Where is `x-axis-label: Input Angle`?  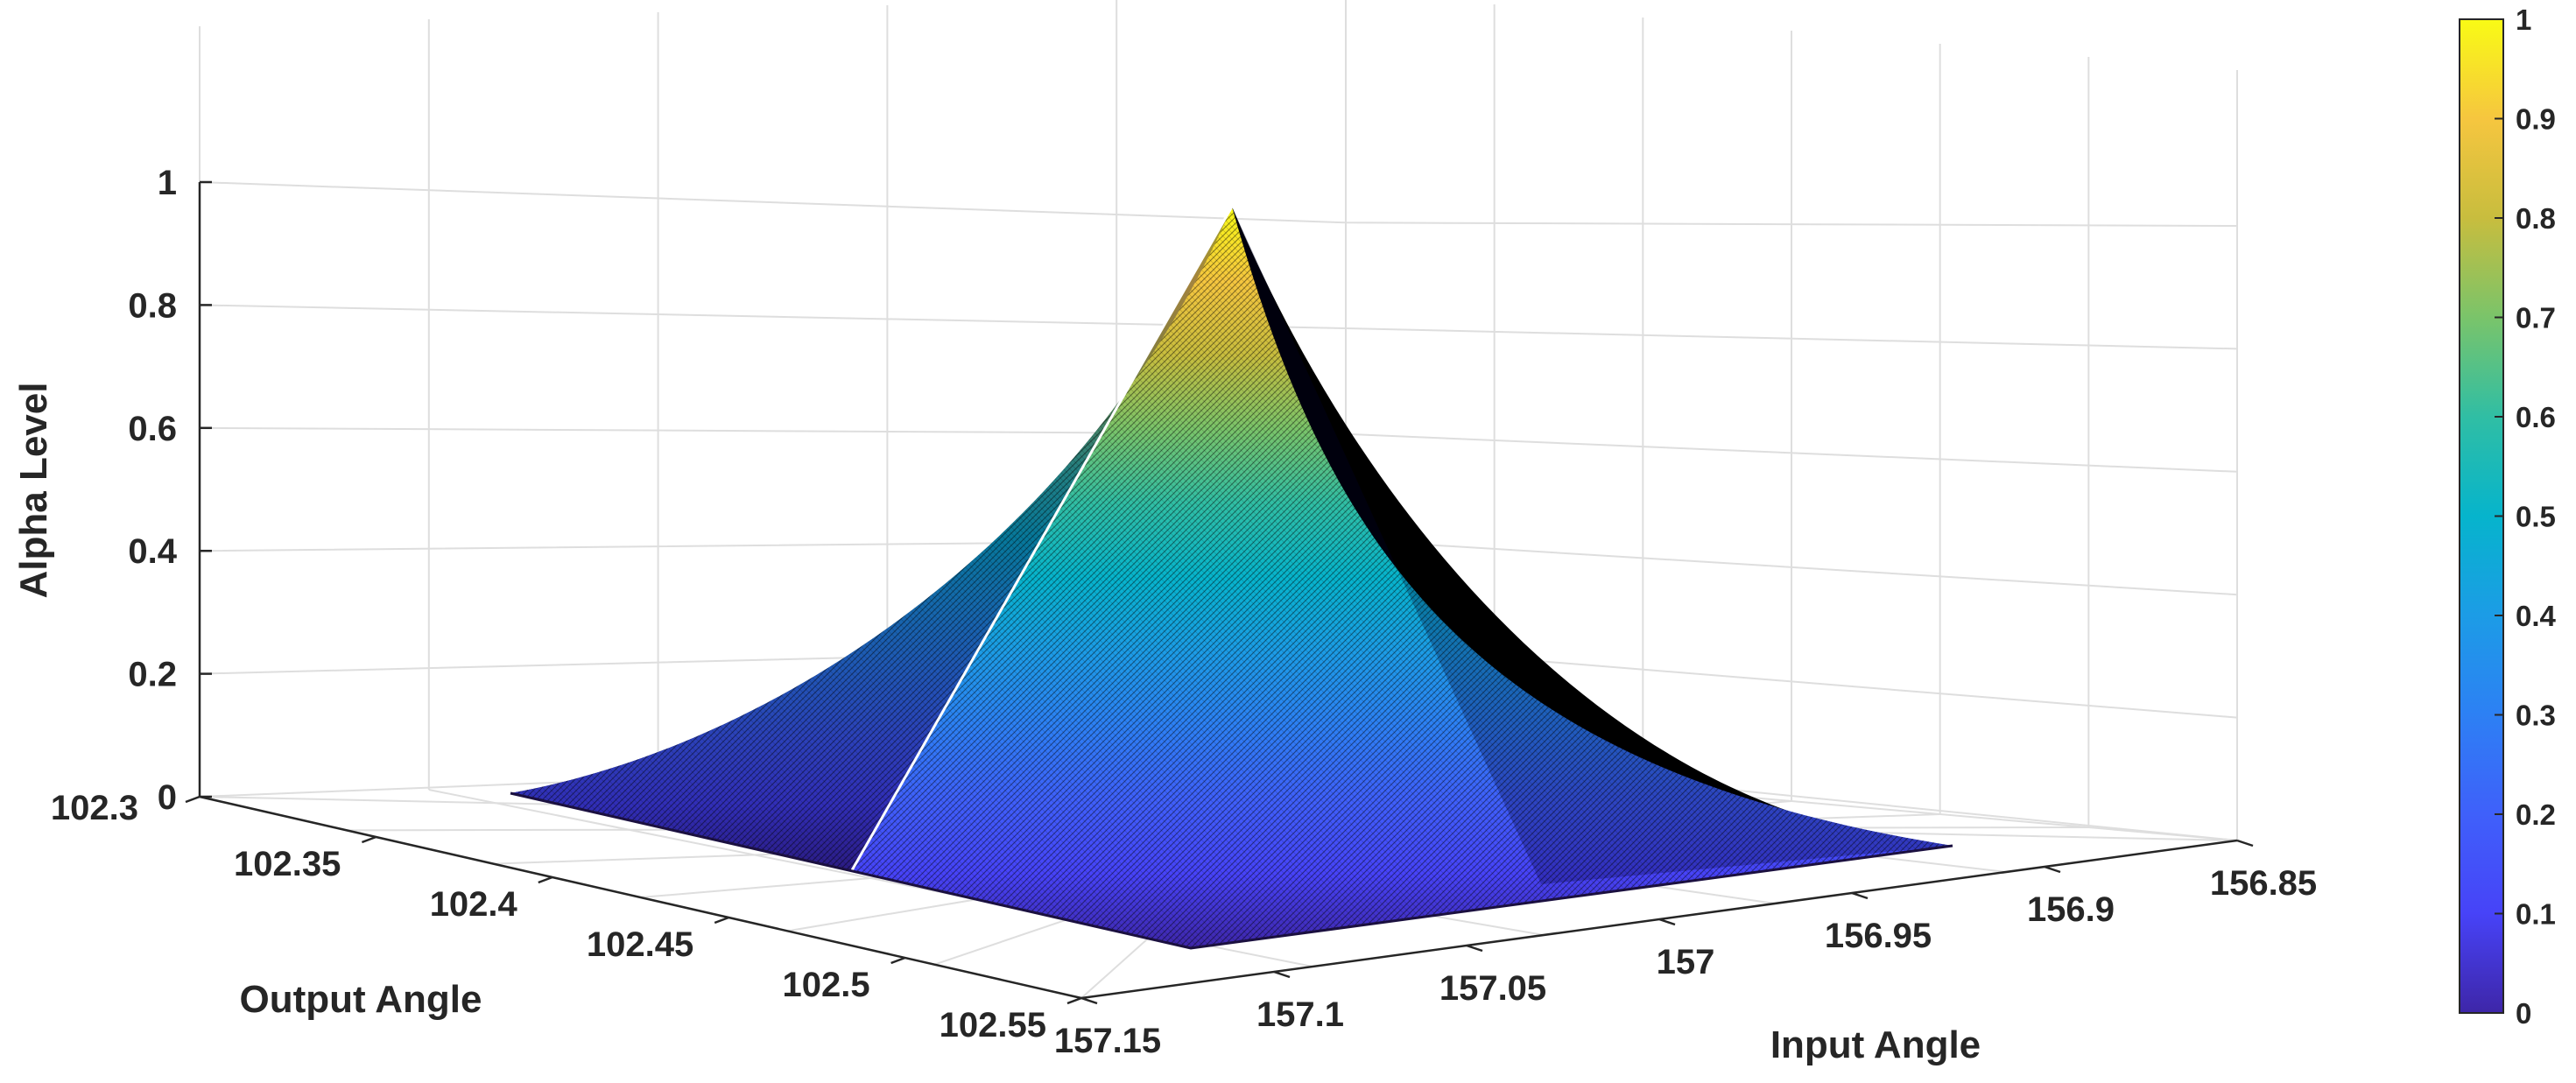
x-axis-label: Input Angle is located at coordinates (1875, 1044).